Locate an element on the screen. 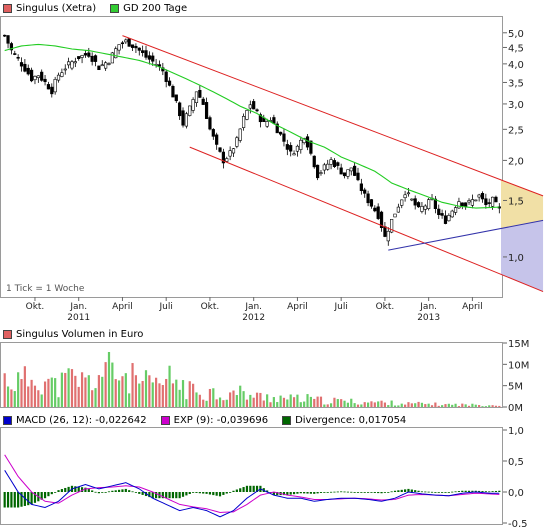  macd-line is located at coordinates (252, 494).